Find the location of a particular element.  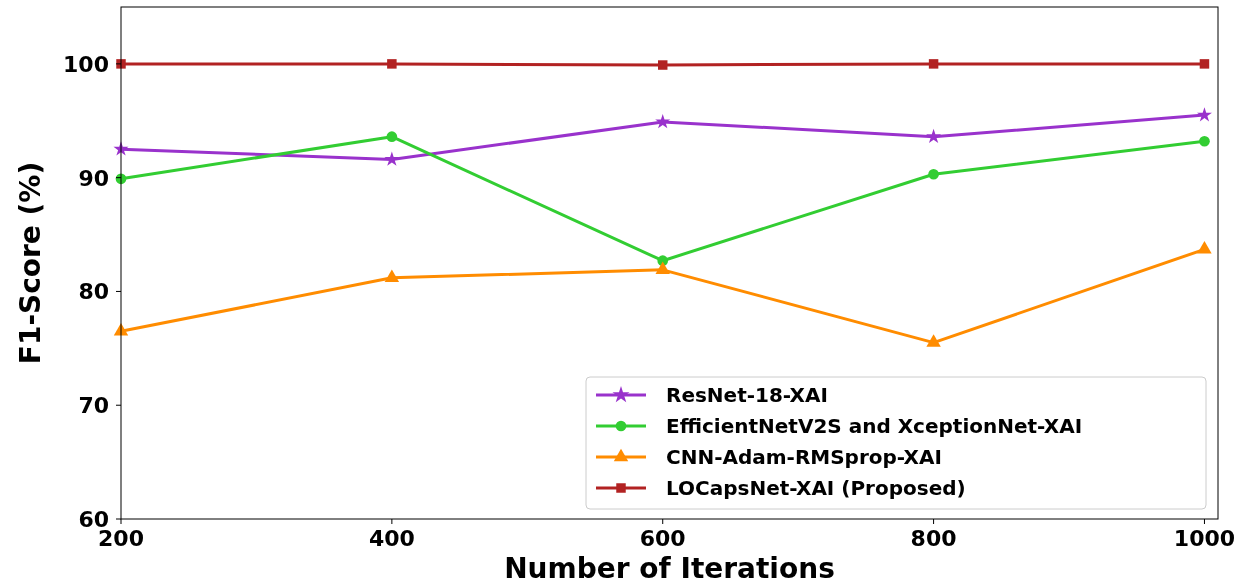

legend-label: CNN-Adam-RMSprop-XAI is located at coordinates (804, 457).